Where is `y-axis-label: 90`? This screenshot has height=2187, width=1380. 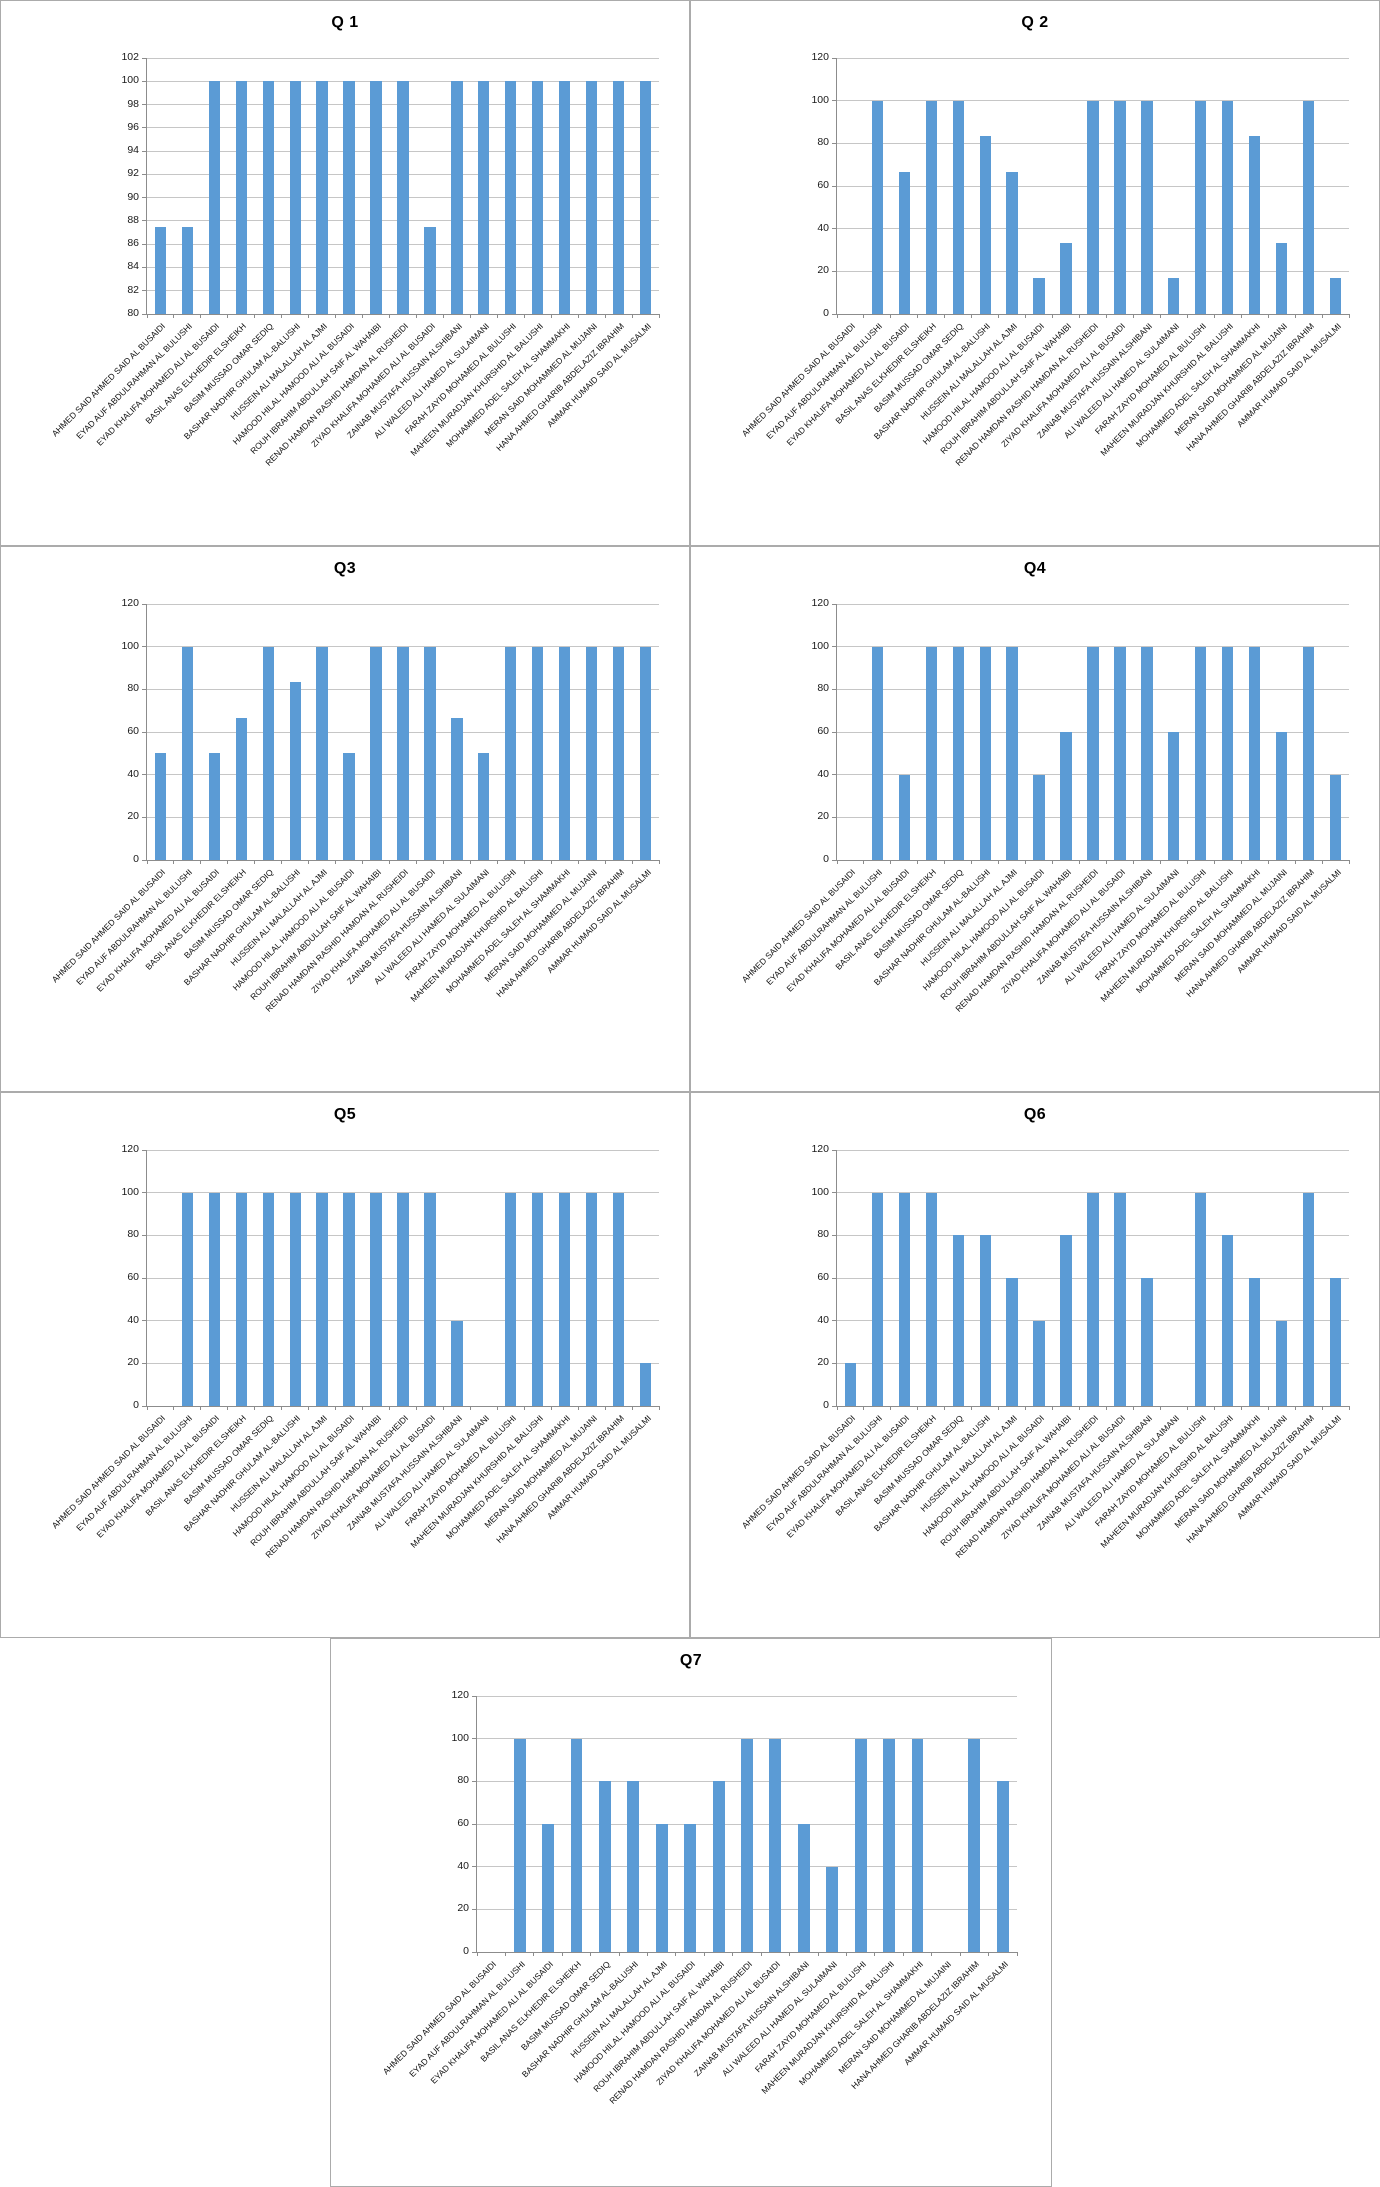 y-axis-label: 90 is located at coordinates (133, 196).